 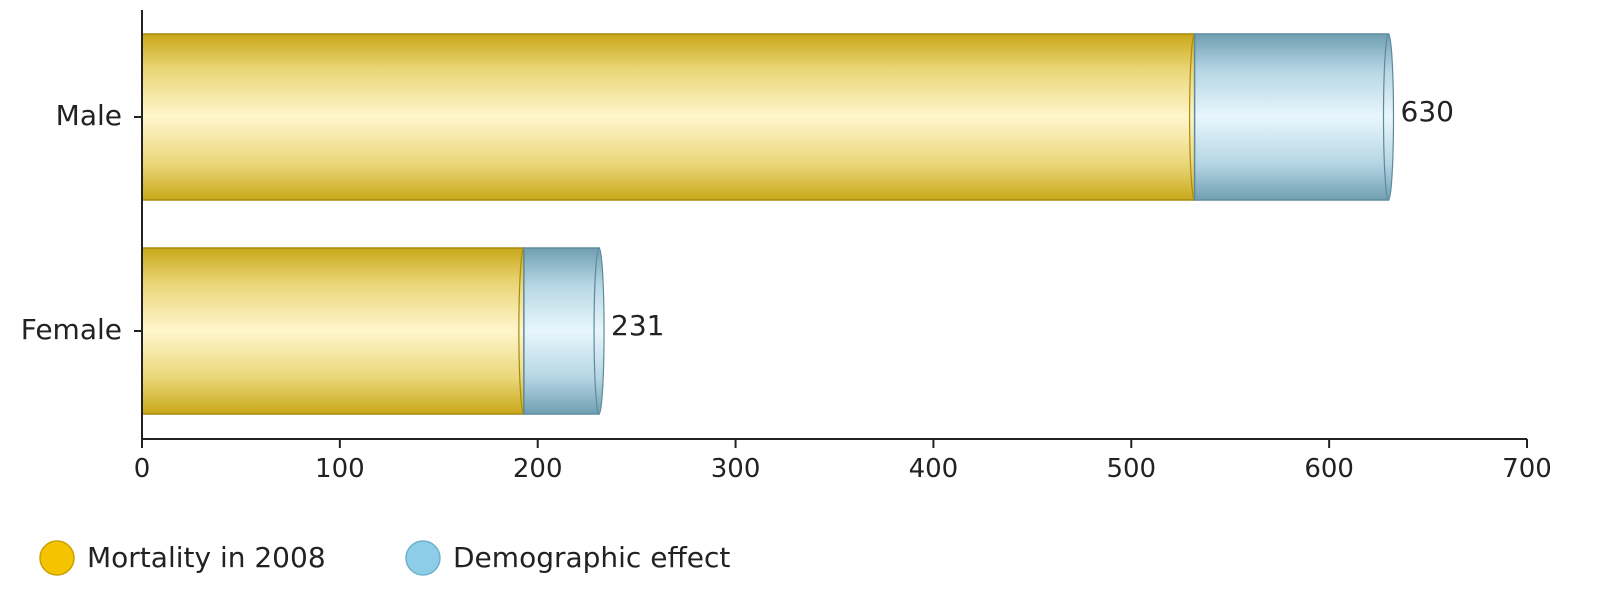 I want to click on x-tick-label: 200, so click(x=538, y=469).